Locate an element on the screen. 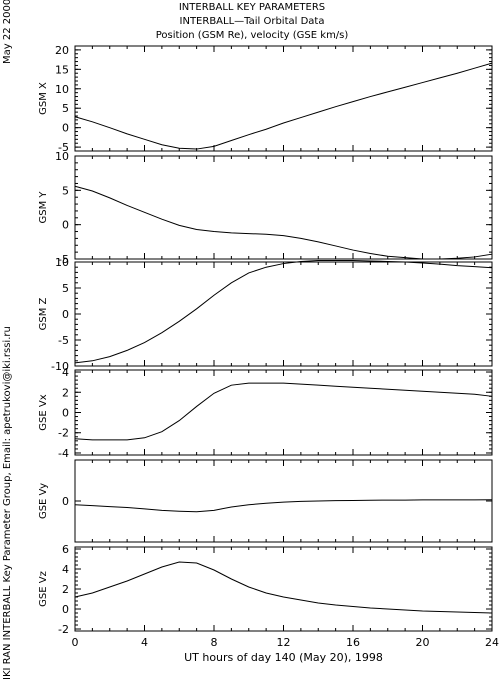  x-tick-label: 4 is located at coordinates (144, 642).